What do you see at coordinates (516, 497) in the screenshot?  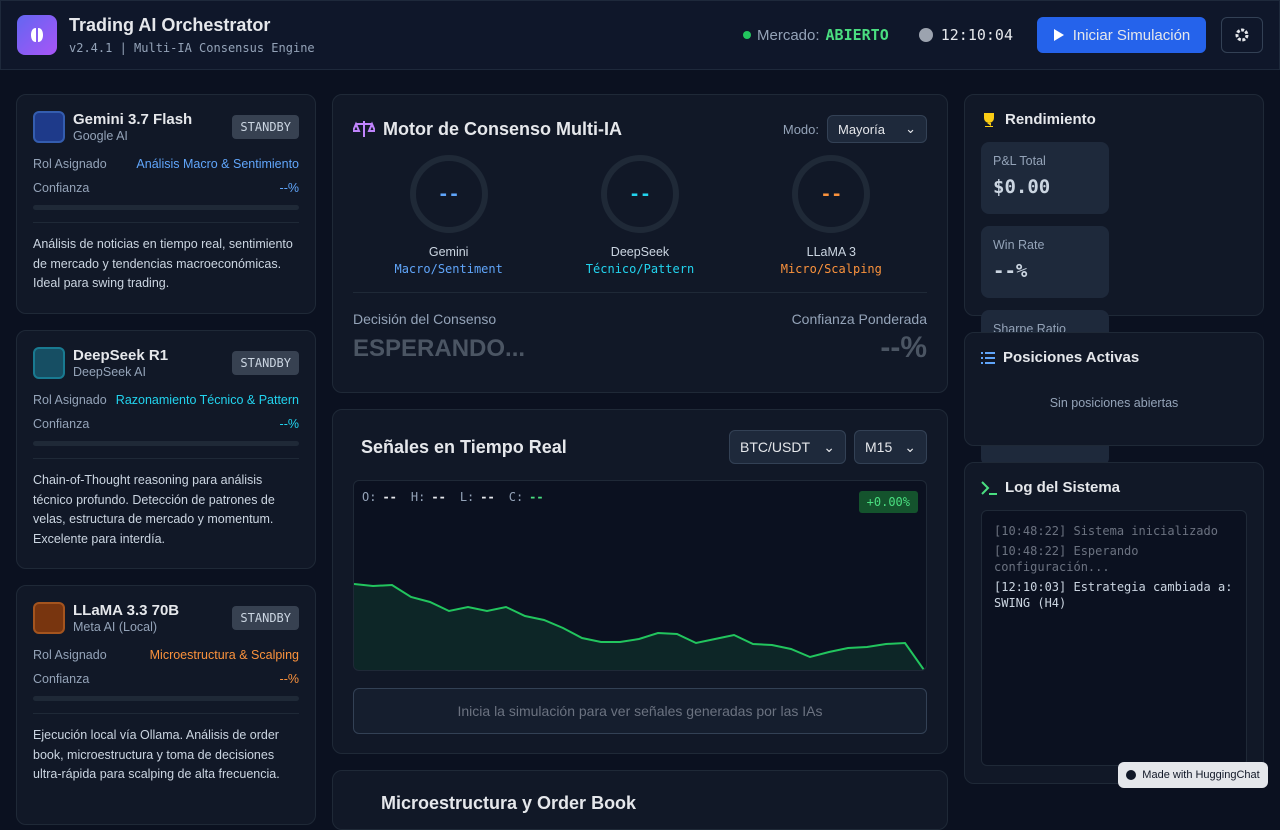 I see `ohlc-label: C:` at bounding box center [516, 497].